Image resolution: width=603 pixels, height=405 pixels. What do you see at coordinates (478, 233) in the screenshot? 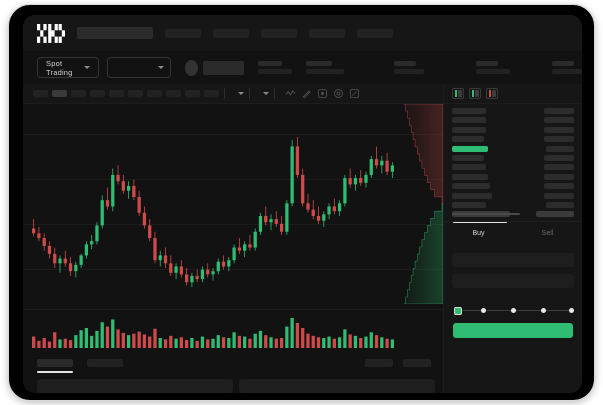
I see `tab-buy: Buy` at bounding box center [478, 233].